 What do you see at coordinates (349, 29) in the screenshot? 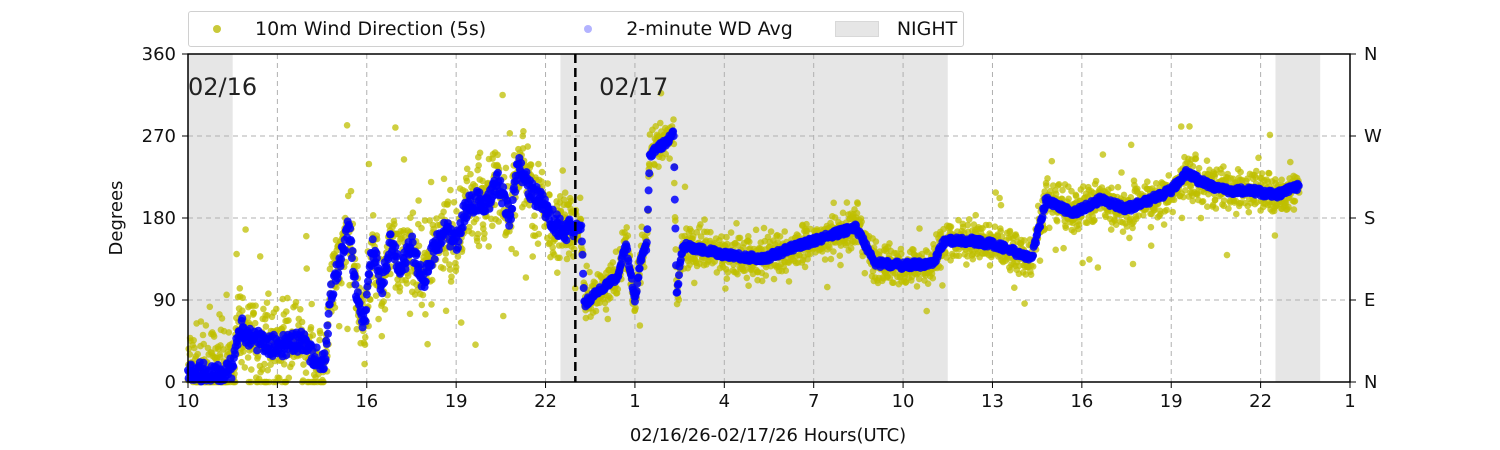
I see `legend-item-wd5s: 10m Wind Direction (5s)` at bounding box center [349, 29].